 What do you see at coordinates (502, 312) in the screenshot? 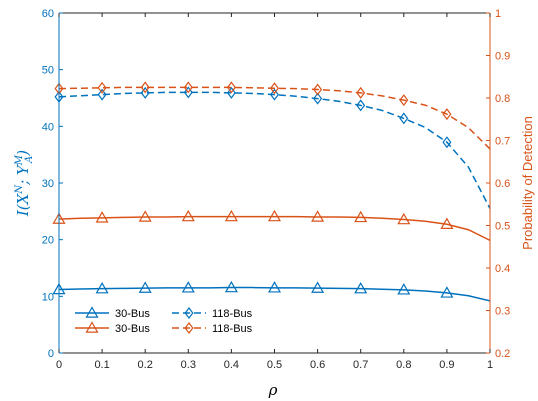
I see `y-right-tick-label: 0.3` at bounding box center [502, 312].